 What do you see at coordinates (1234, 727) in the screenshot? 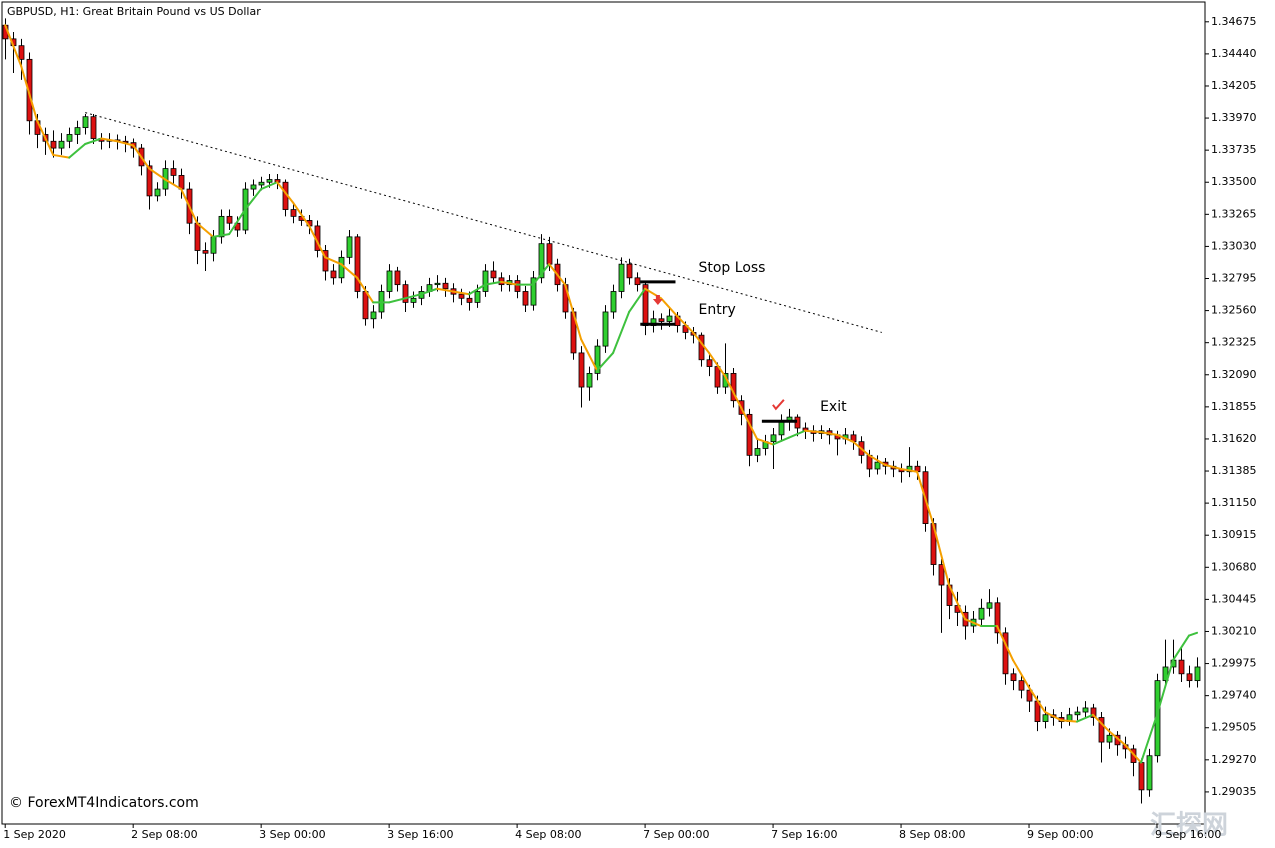
I see `y-tick-label: 1.29505` at bounding box center [1234, 727].